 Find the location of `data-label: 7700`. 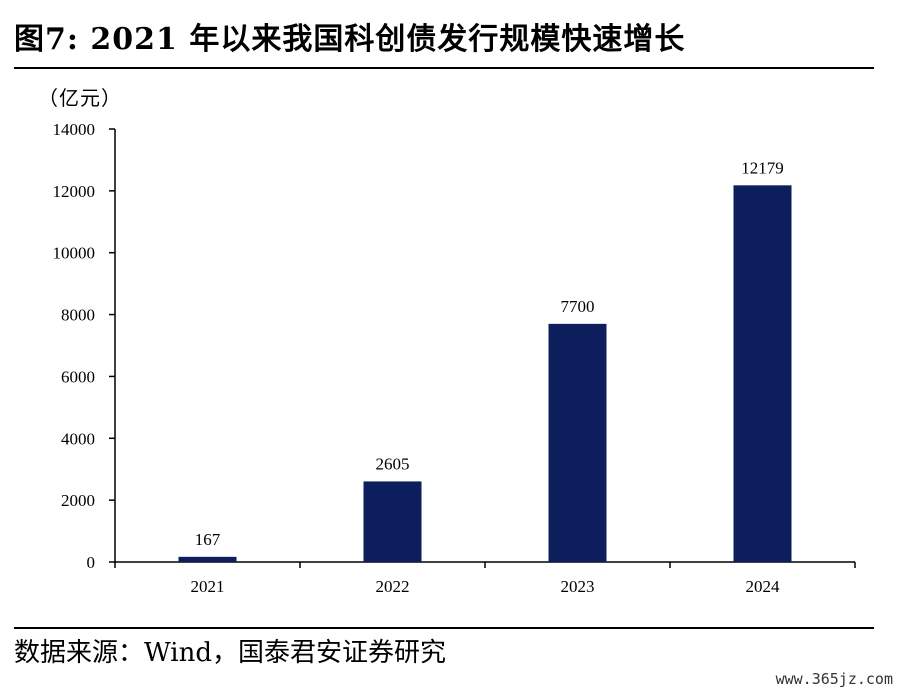

data-label: 7700 is located at coordinates (578, 306).